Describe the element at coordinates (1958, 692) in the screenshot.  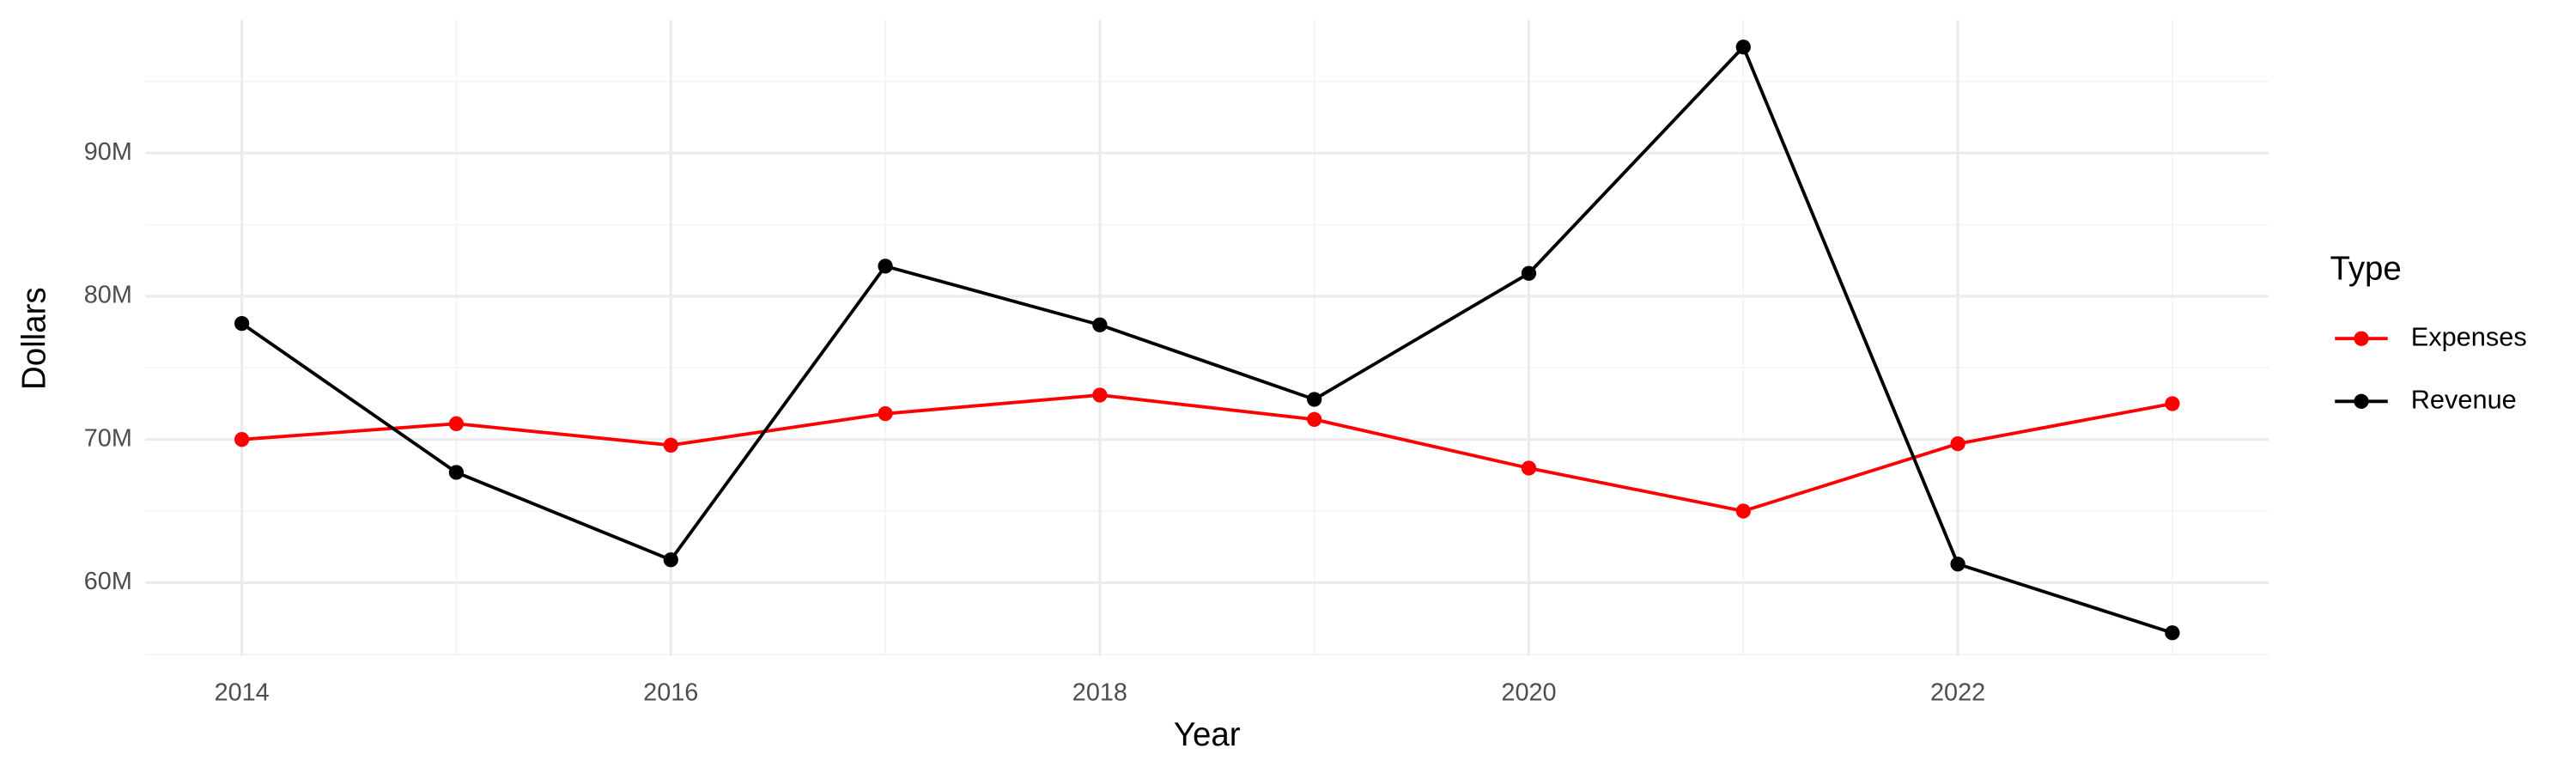
I see `x-tick-label: 2022` at that location.